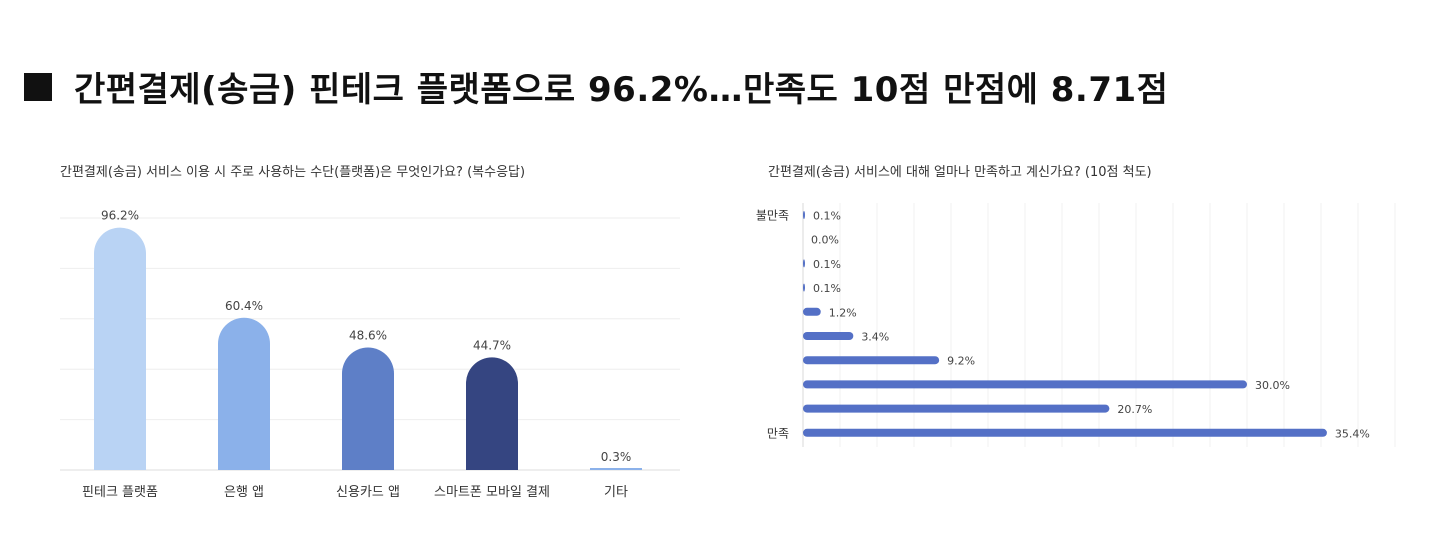  I want to click on data-label: 20.7%, so click(1134, 409).